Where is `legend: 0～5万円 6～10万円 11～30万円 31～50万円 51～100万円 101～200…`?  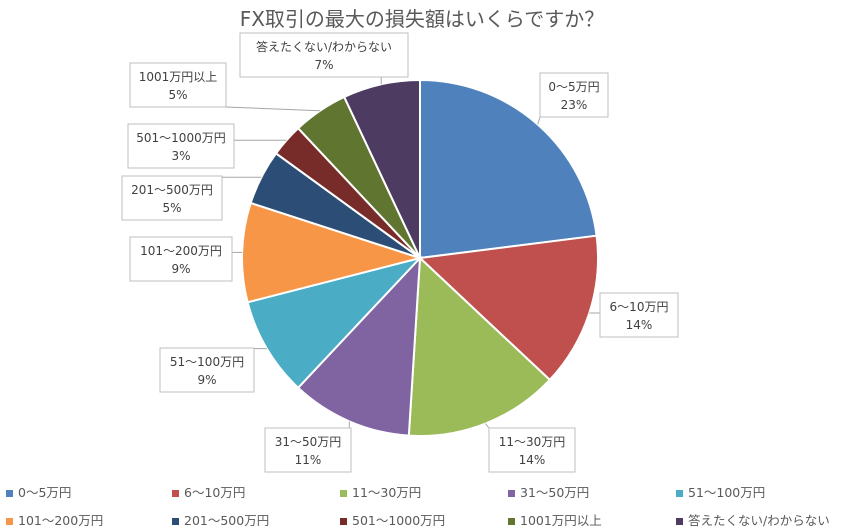
legend: 0～5万円 6～10万円 11～30万円 31～50万円 51～100万円 101～200… is located at coordinates (418, 506).